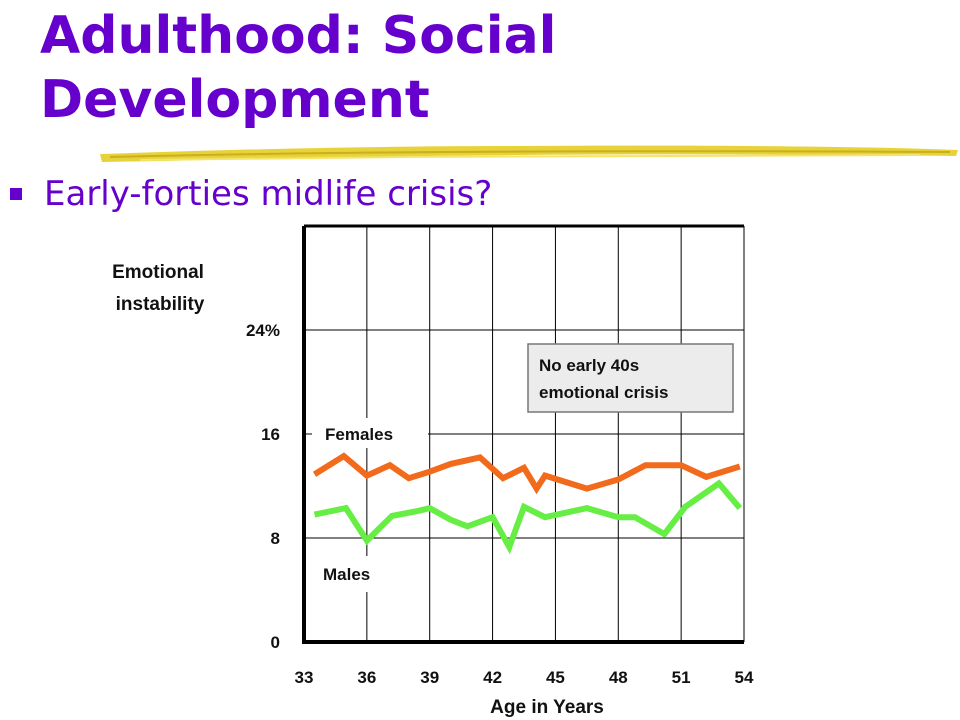  Describe the element at coordinates (529, 153) in the screenshot. I see `title-underline-brush` at that location.